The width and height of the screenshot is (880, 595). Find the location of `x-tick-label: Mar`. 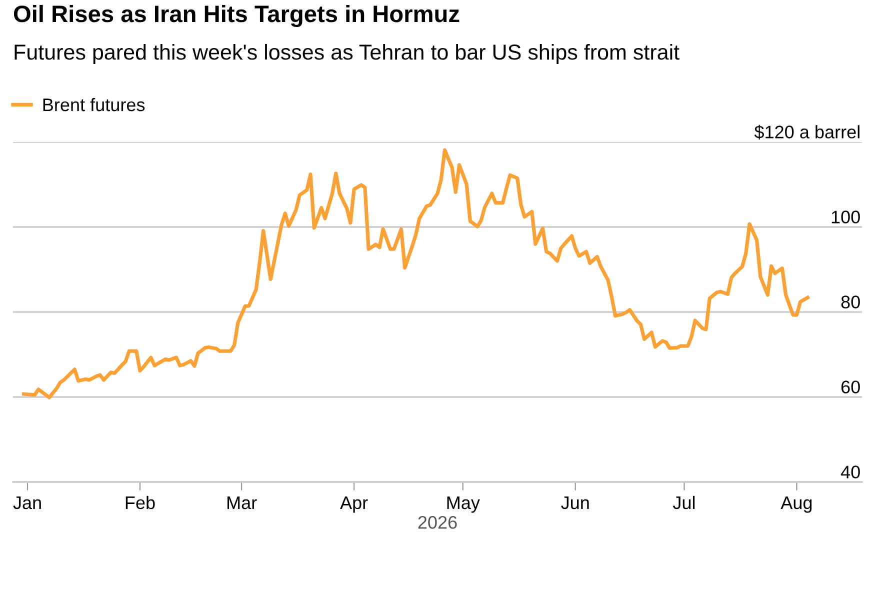

x-tick-label: Mar is located at coordinates (242, 503).